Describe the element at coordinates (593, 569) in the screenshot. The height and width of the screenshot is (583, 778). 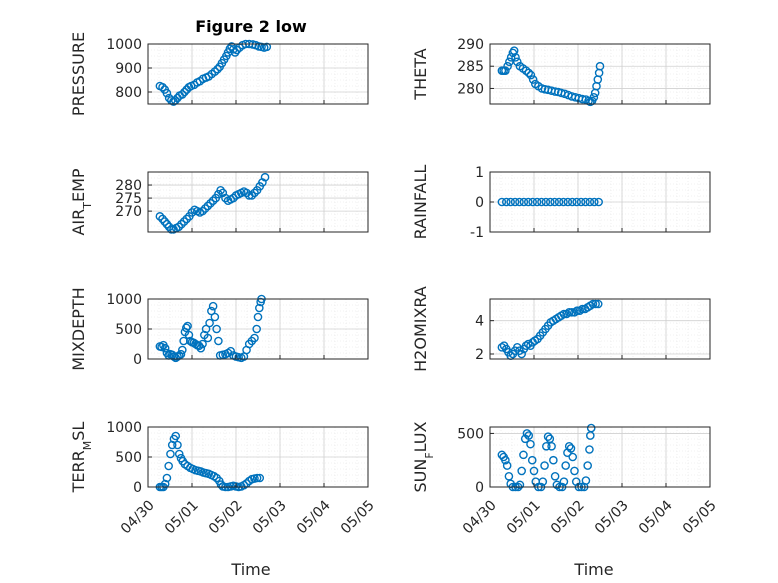
I see `x-axis-label-right: Time` at that location.